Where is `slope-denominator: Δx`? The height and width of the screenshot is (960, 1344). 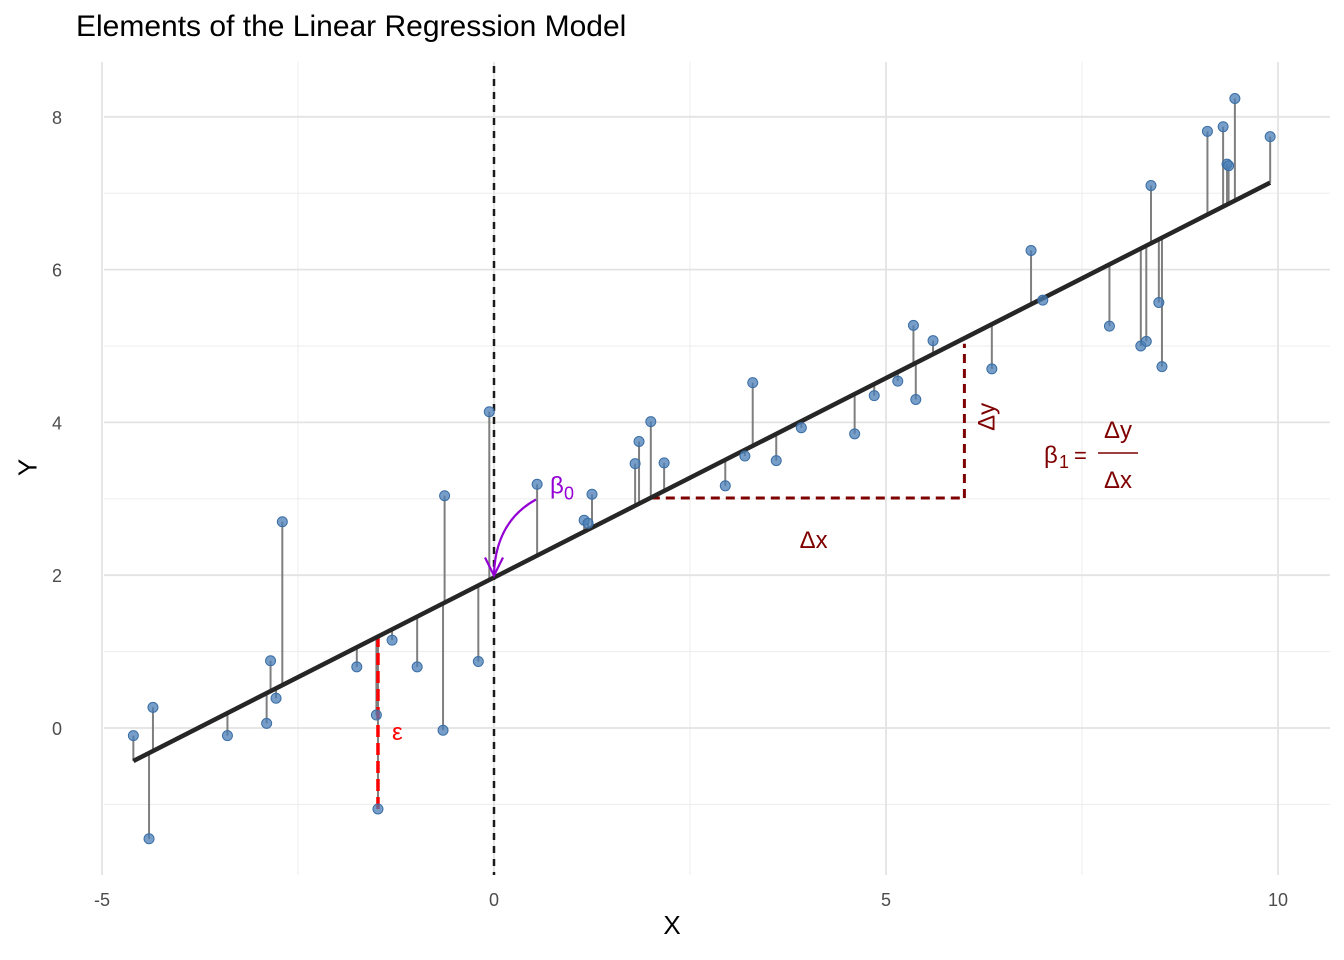
slope-denominator: Δx is located at coordinates (1118, 480).